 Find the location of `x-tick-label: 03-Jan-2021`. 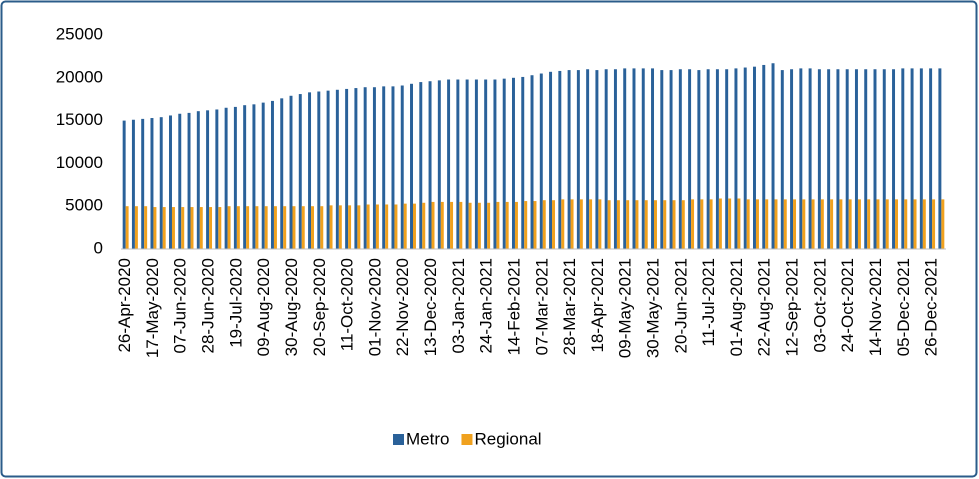

x-tick-label: 03-Jan-2021 is located at coordinates (458, 305).